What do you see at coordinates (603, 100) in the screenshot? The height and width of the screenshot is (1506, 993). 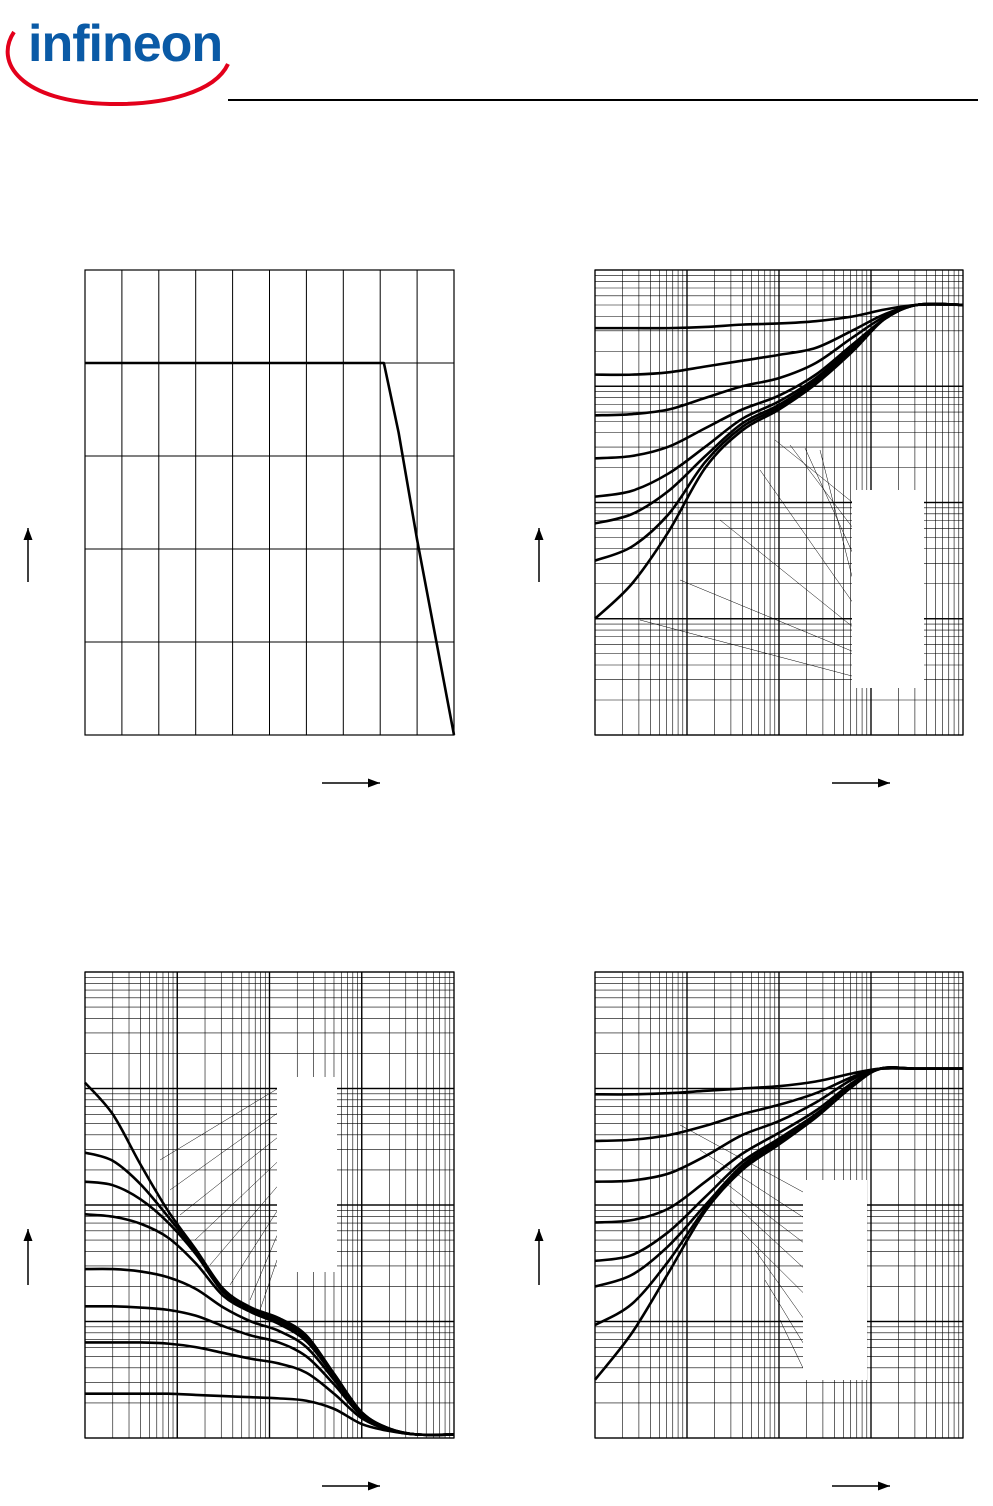 I see `header-rule` at bounding box center [603, 100].